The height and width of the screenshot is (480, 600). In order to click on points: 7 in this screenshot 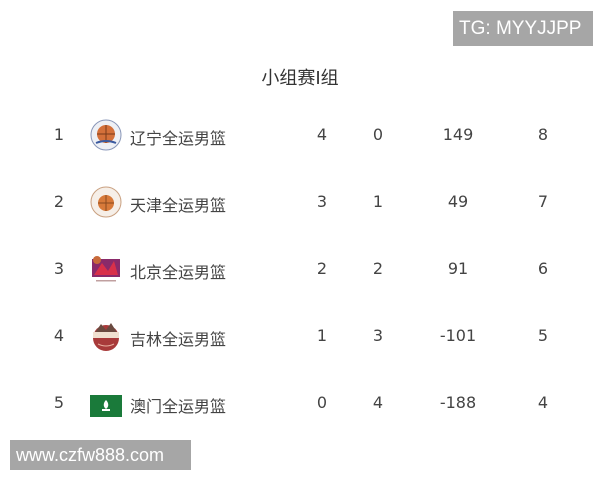, I will do `click(543, 201)`.